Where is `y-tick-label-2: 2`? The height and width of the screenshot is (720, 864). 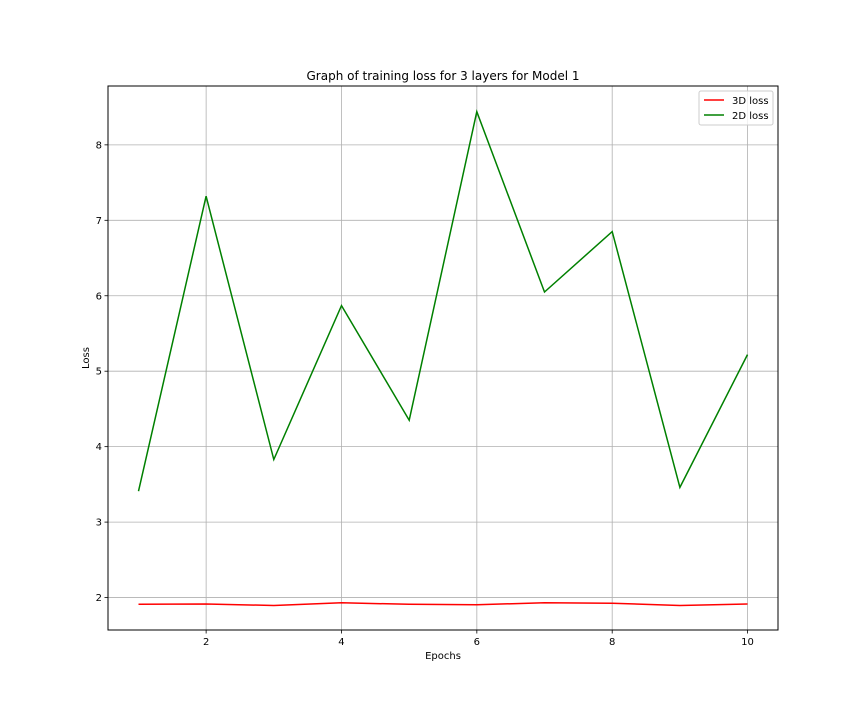 y-tick-label-2: 2 is located at coordinates (99, 598).